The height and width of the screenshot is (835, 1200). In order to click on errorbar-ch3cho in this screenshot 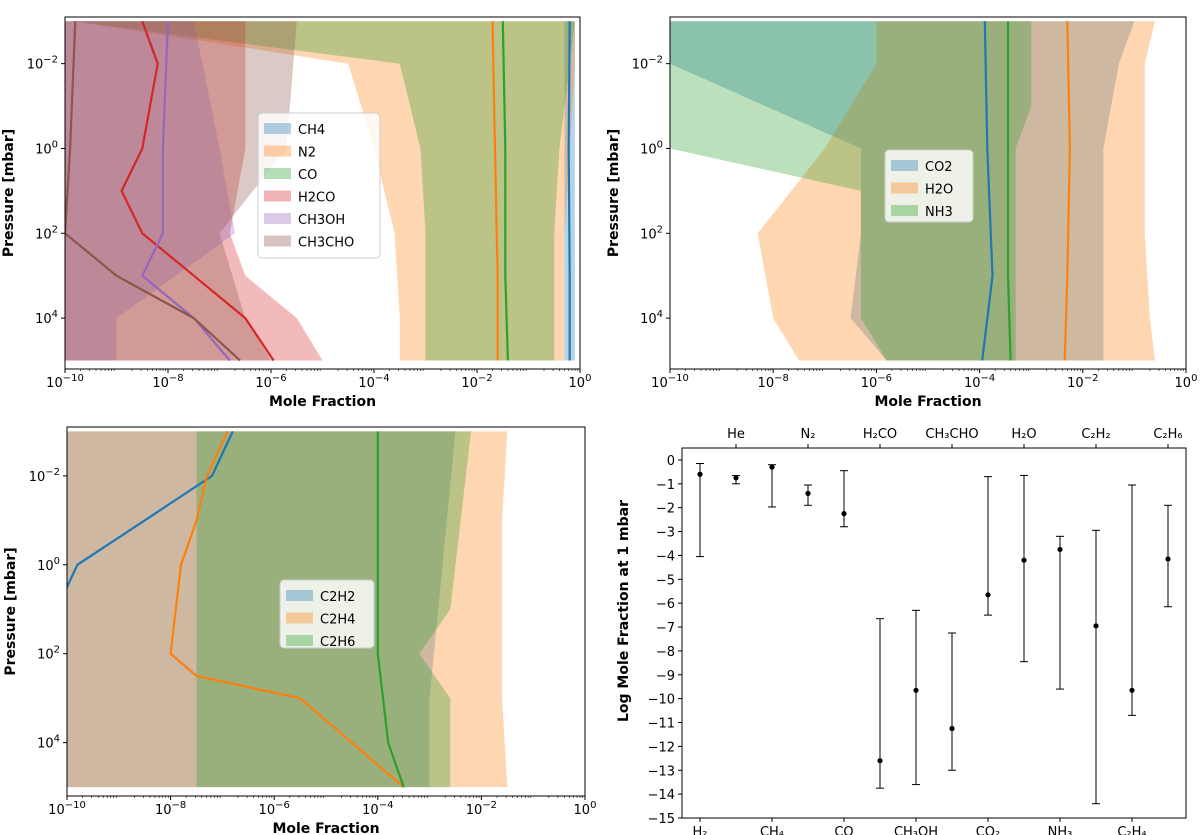, I will do `click(952, 701)`.